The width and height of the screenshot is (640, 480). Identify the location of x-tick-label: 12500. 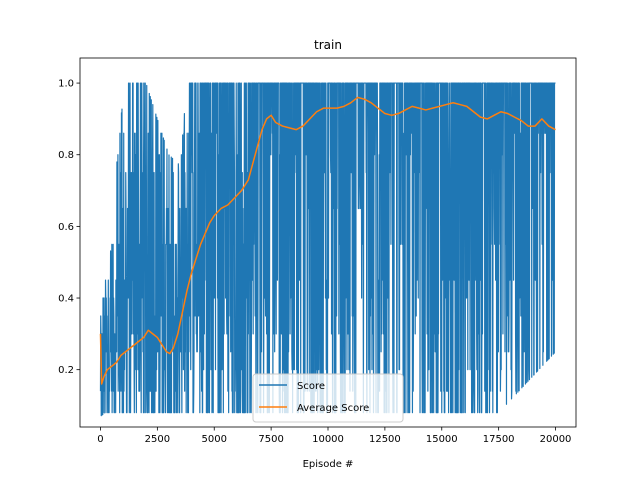
(385, 439).